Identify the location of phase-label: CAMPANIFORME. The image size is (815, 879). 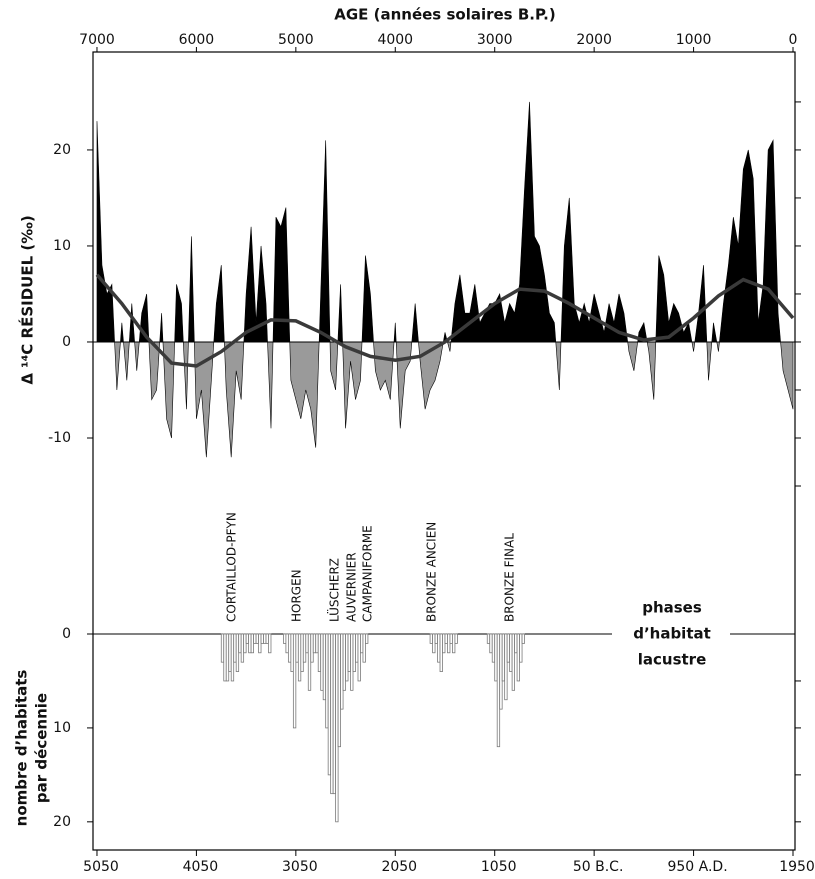
(368, 573).